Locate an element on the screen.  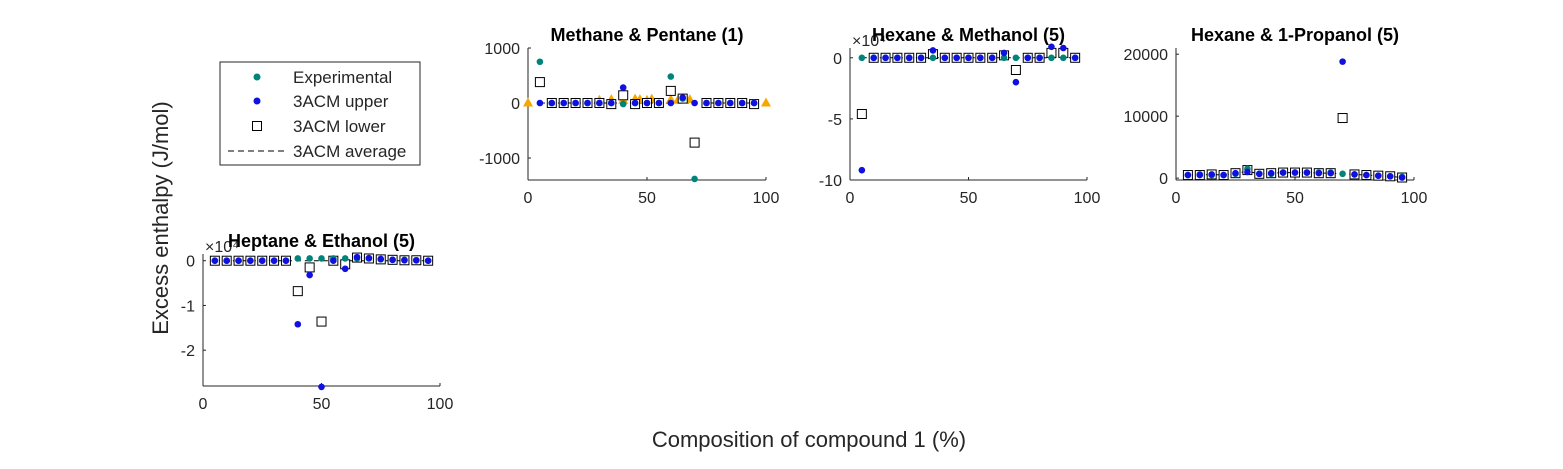
subplot-3: 0 50 100 20000 10000 0 Hexane & 1-Propanol (5) is located at coordinates (1276, 116).